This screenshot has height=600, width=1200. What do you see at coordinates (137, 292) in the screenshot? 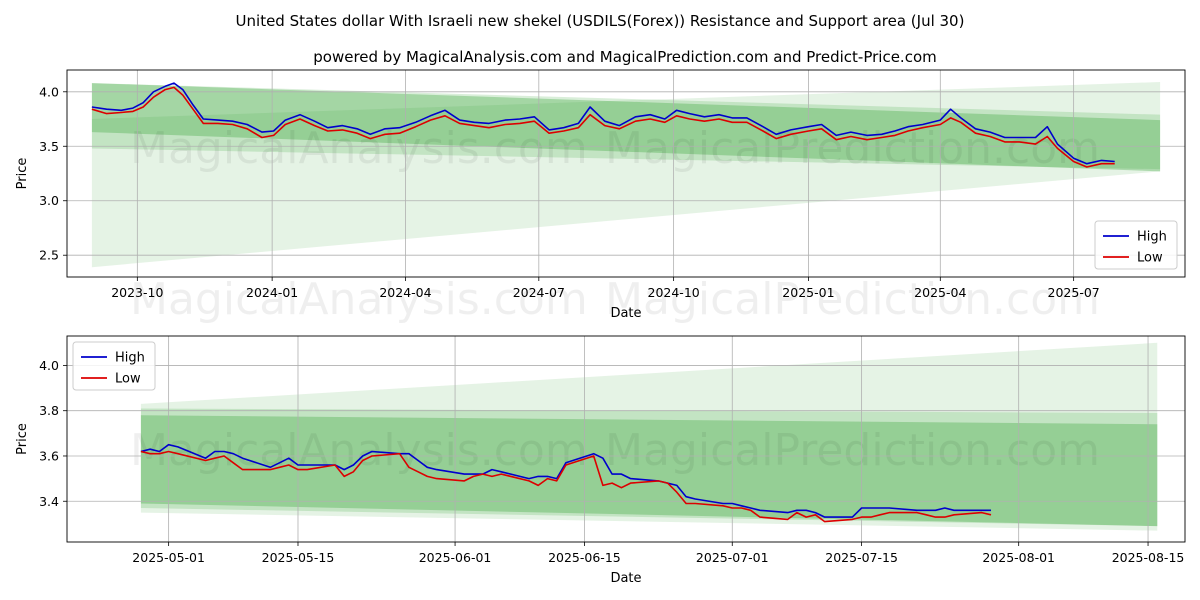
I see `x-tick-label: 2023-10` at bounding box center [137, 292].